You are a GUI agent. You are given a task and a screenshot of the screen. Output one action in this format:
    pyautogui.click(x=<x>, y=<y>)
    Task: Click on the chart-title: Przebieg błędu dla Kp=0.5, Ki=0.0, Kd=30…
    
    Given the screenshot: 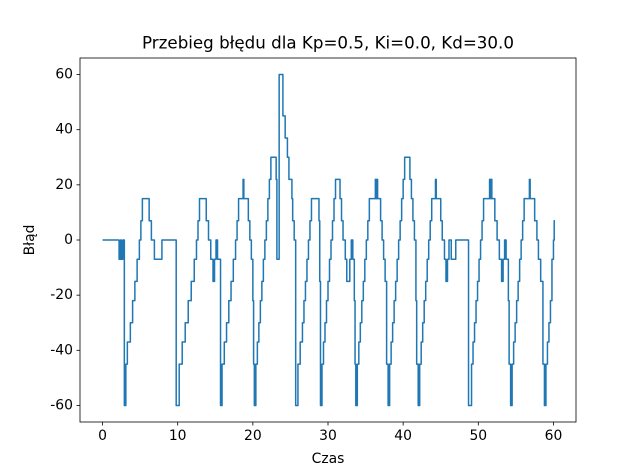 What is the action you would take?
    pyautogui.click(x=328, y=43)
    